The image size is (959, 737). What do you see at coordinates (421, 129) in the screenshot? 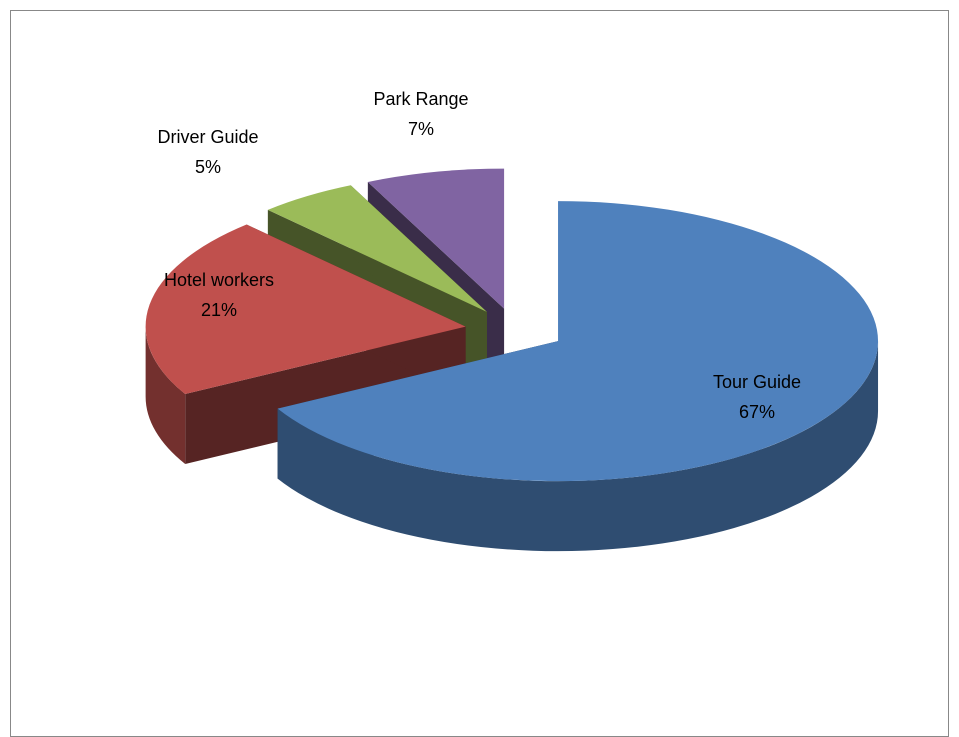
I see `data-label-value: 7%` at bounding box center [421, 129].